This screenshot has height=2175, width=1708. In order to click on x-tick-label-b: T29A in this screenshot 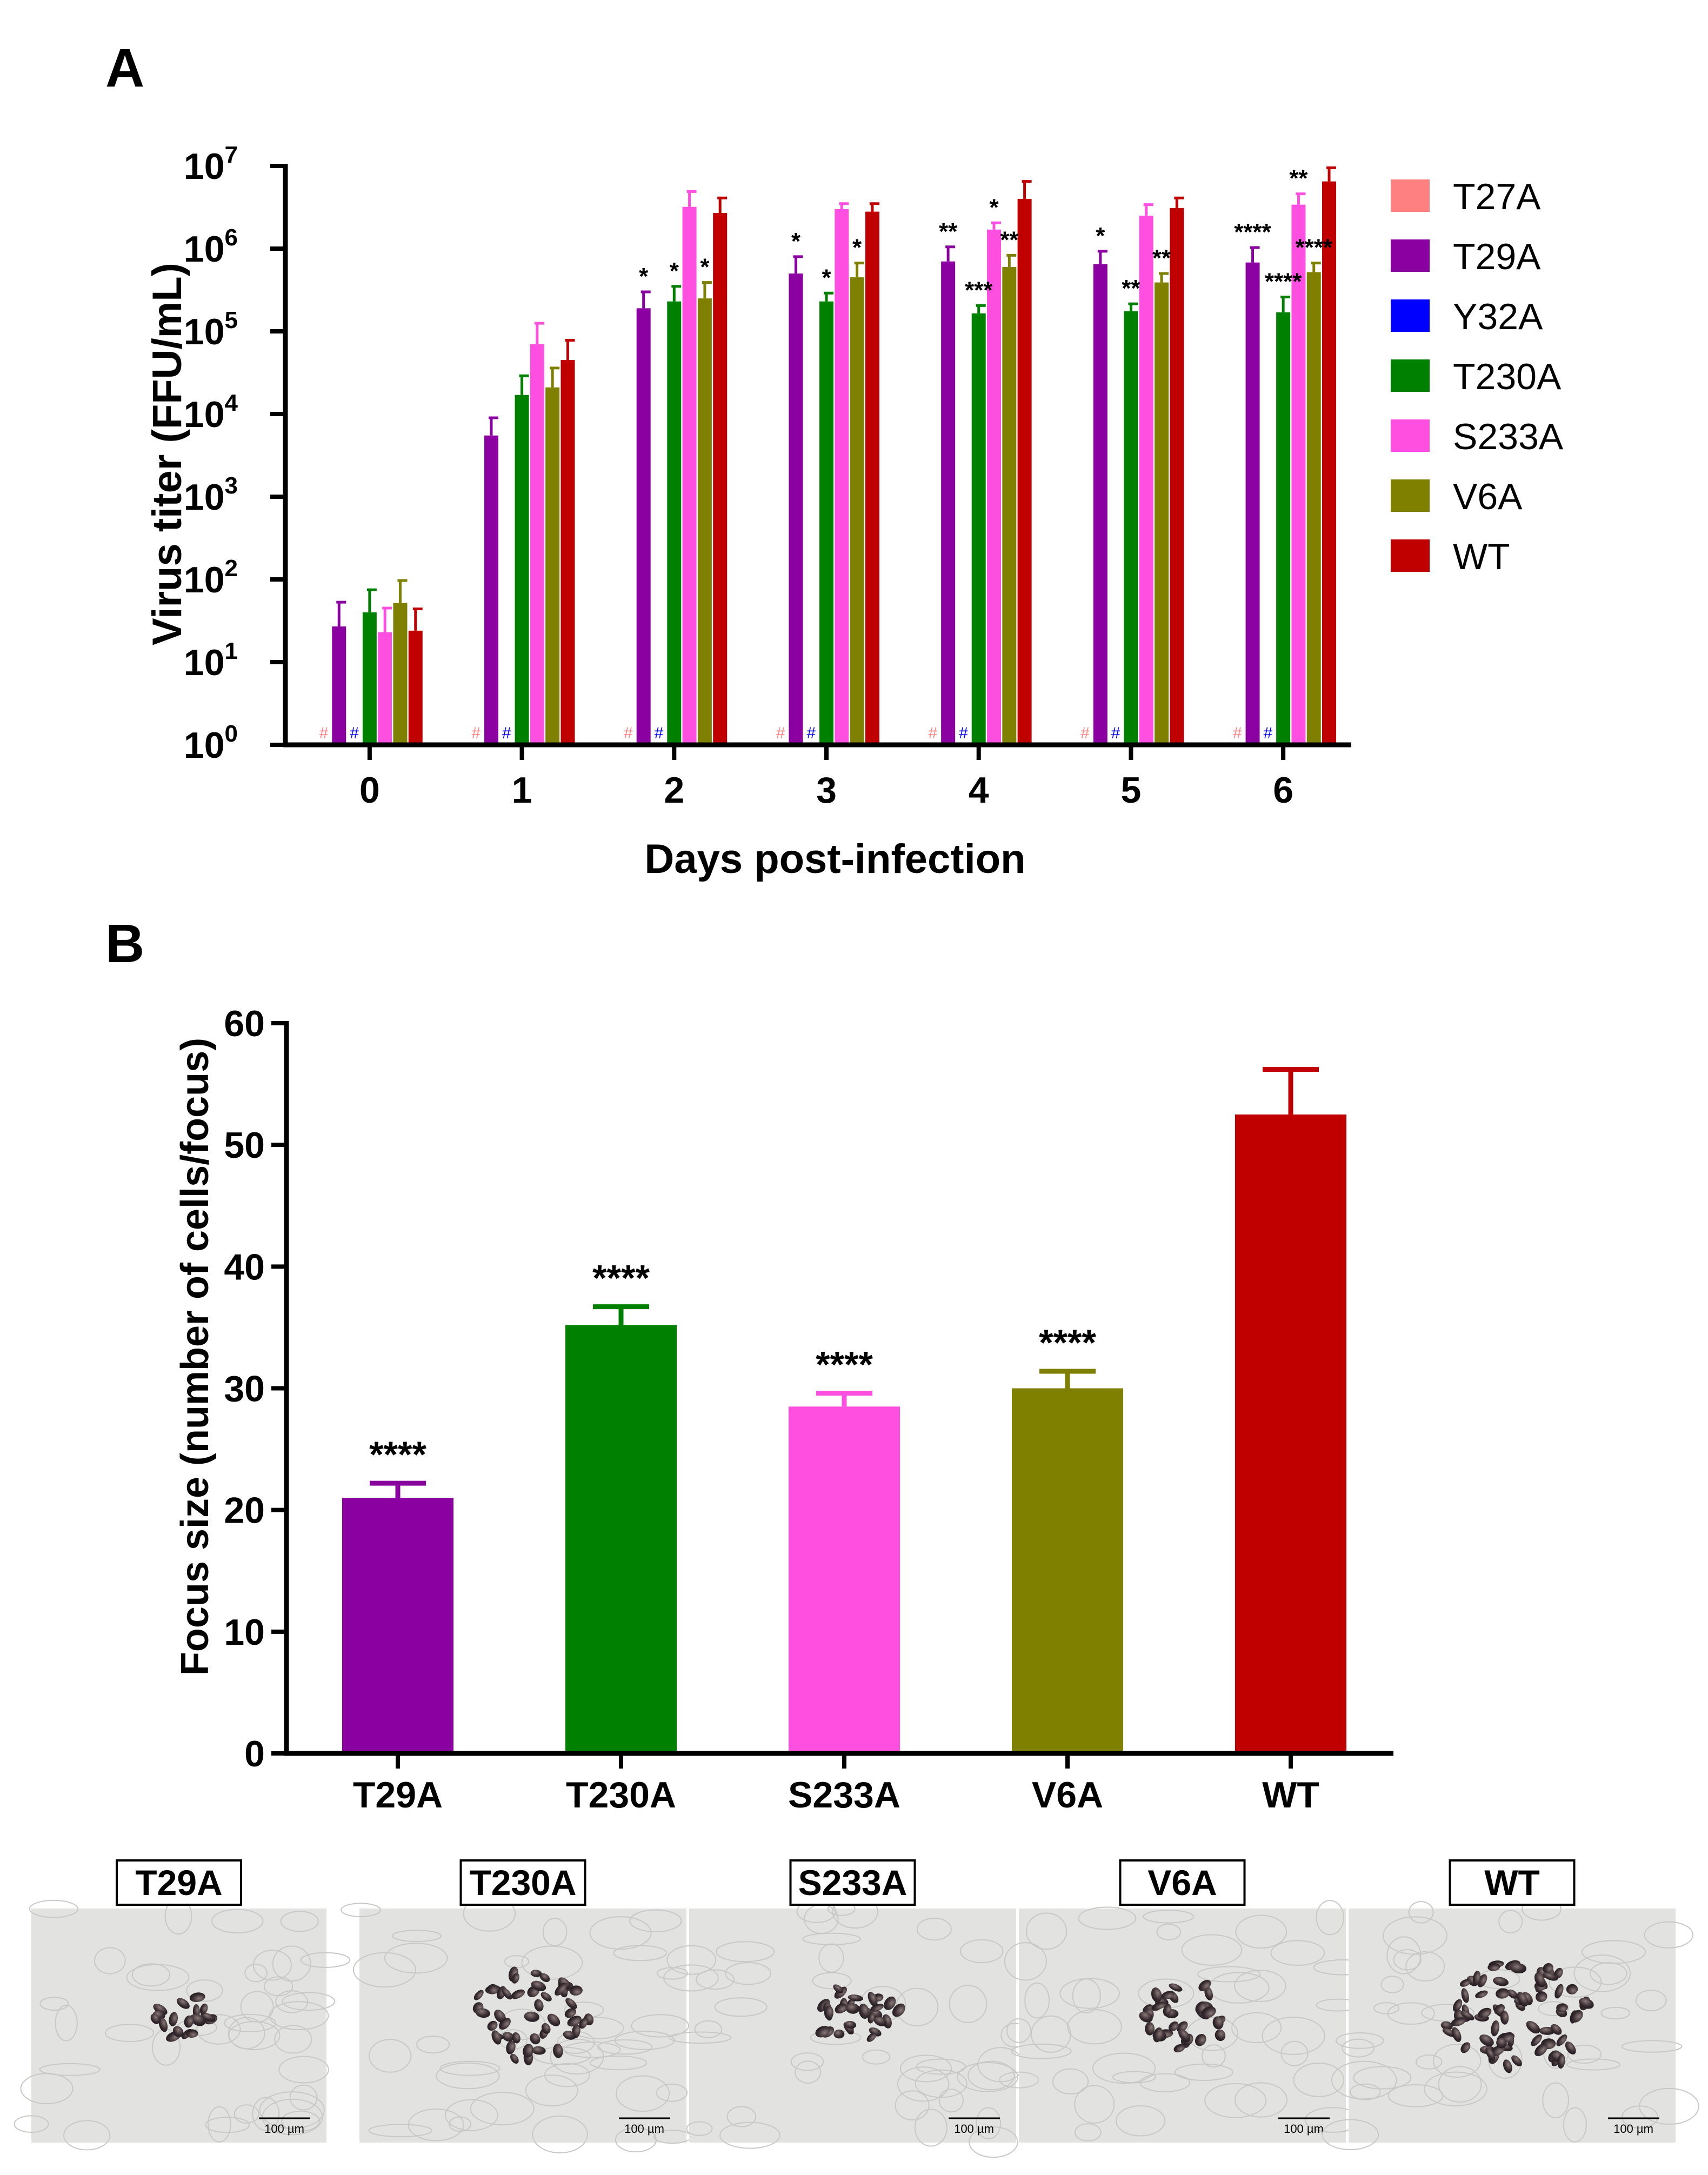, I will do `click(398, 1795)`.